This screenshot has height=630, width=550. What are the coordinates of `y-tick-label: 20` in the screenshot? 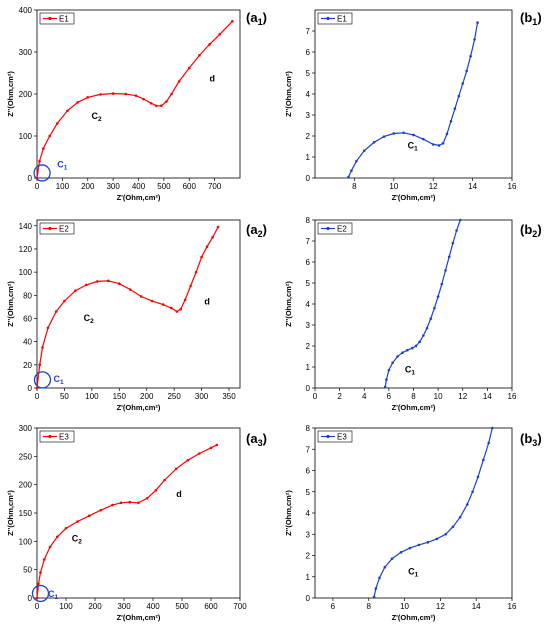 It's located at (27, 365).